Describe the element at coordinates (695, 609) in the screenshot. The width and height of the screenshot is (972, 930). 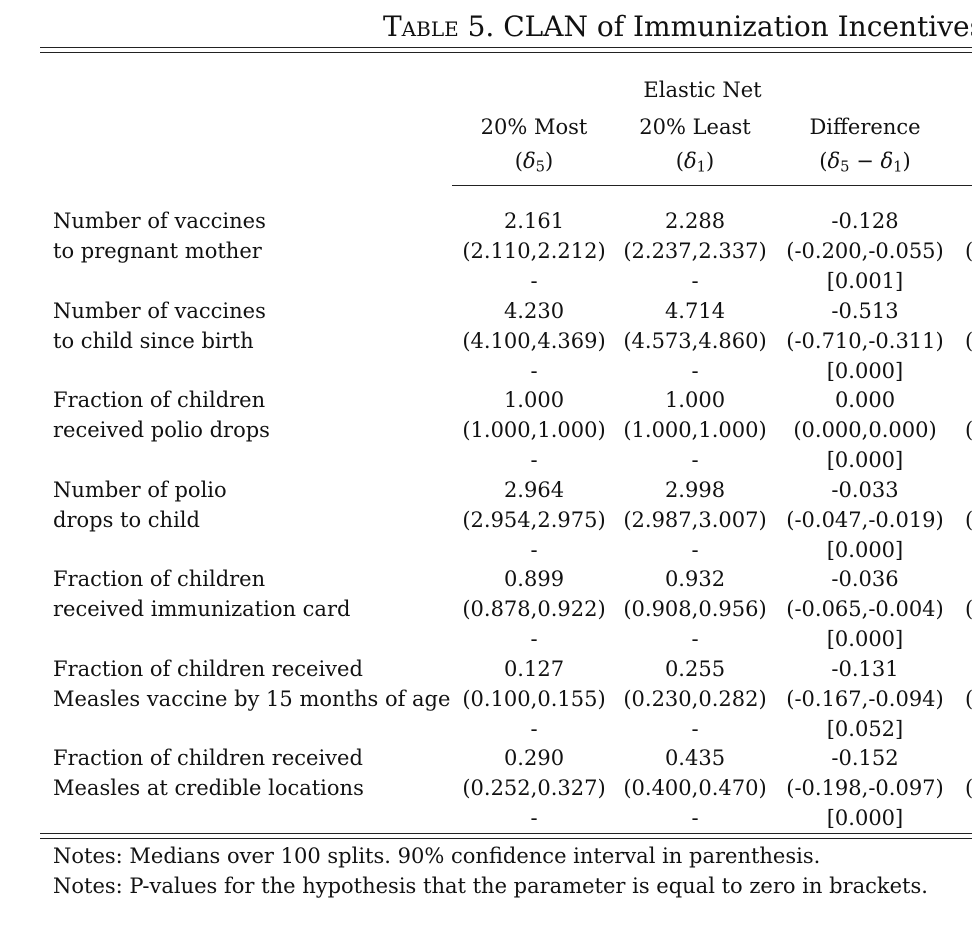
I see `least-confidence-interval-cell: (0.908,0.956)` at that location.